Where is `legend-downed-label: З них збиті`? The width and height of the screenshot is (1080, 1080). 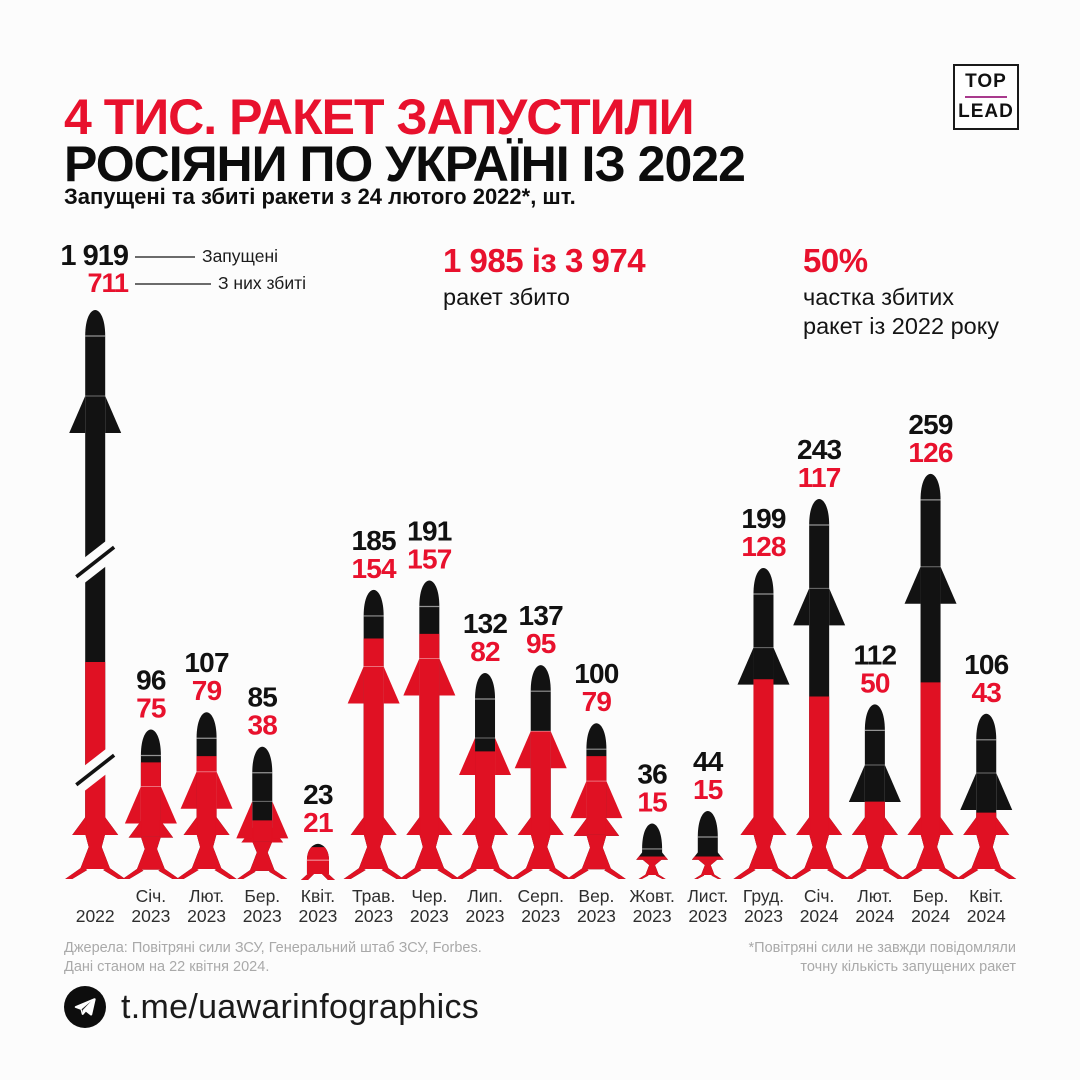 legend-downed-label: З них збиті is located at coordinates (262, 283).